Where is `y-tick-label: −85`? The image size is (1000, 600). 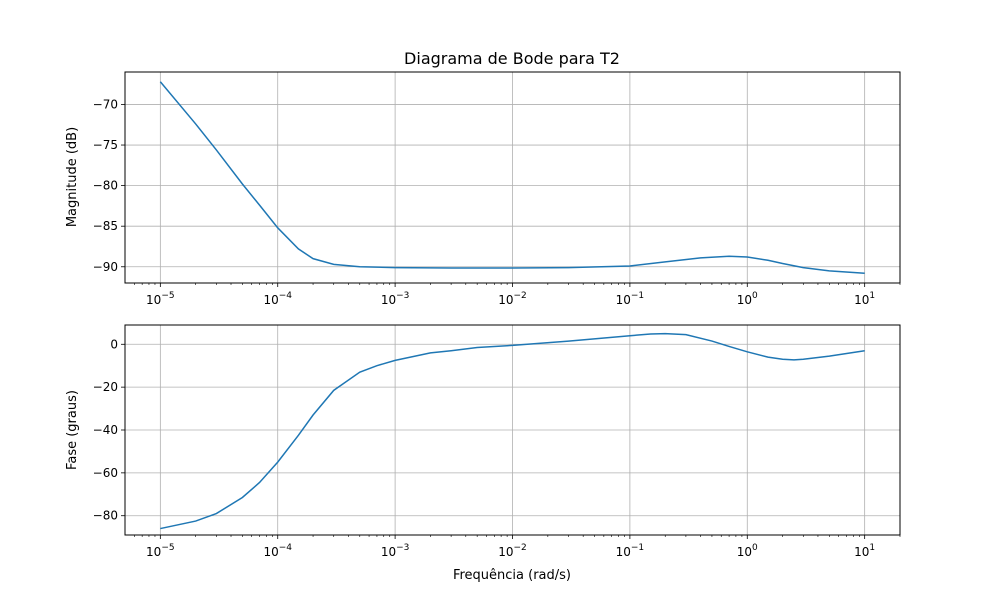
y-tick-label: −85 is located at coordinates (105, 226).